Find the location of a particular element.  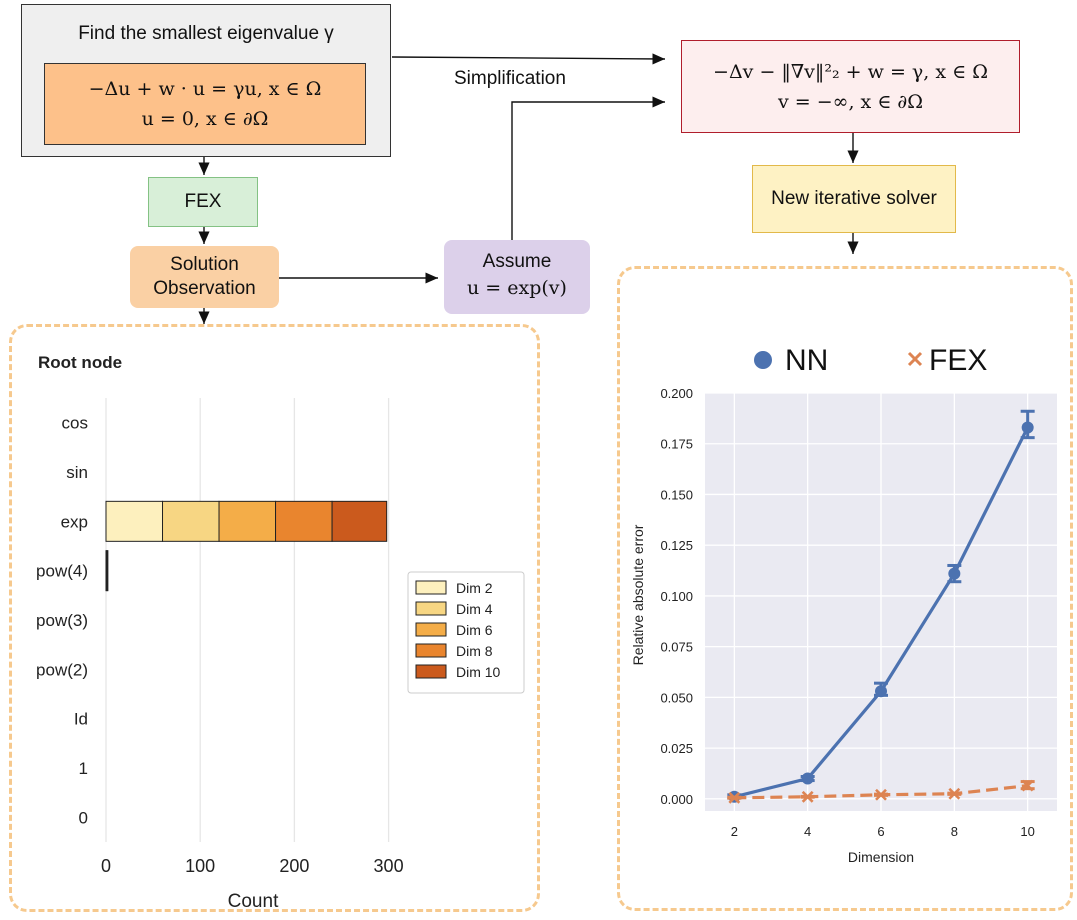

assume-equation: u = exp(v) is located at coordinates (517, 288).